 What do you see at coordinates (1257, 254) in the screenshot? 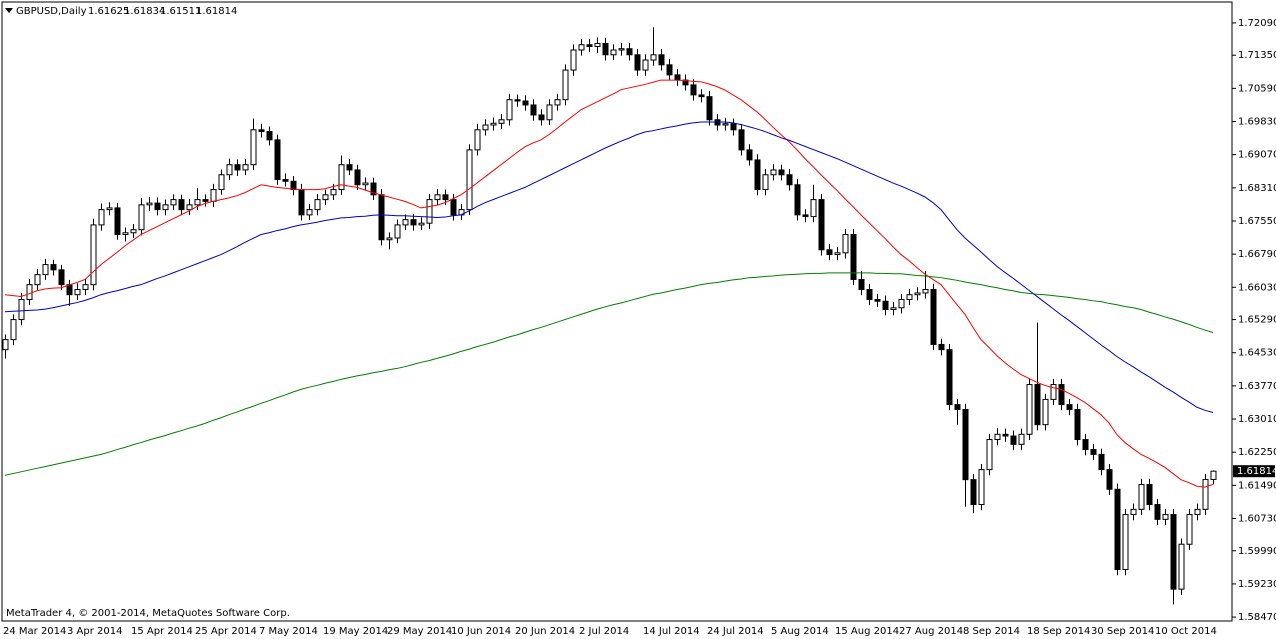
I see `y-tick-label: 1.66790` at bounding box center [1257, 254].